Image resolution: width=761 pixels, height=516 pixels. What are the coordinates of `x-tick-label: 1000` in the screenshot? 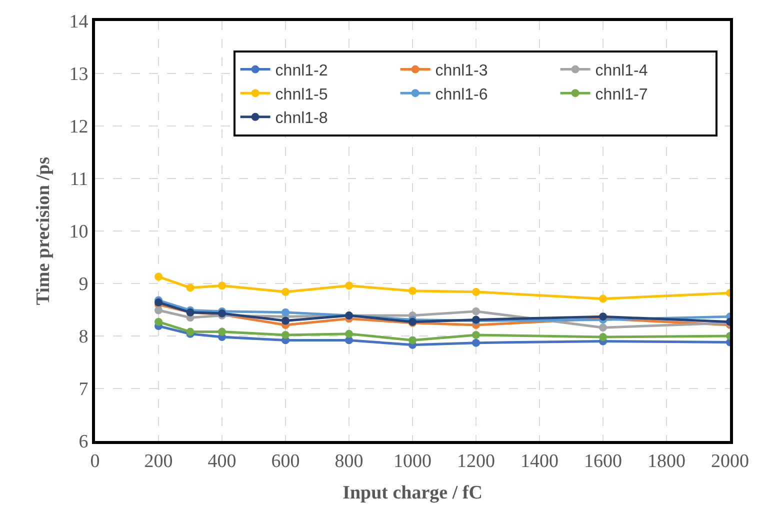 It's located at (413, 461).